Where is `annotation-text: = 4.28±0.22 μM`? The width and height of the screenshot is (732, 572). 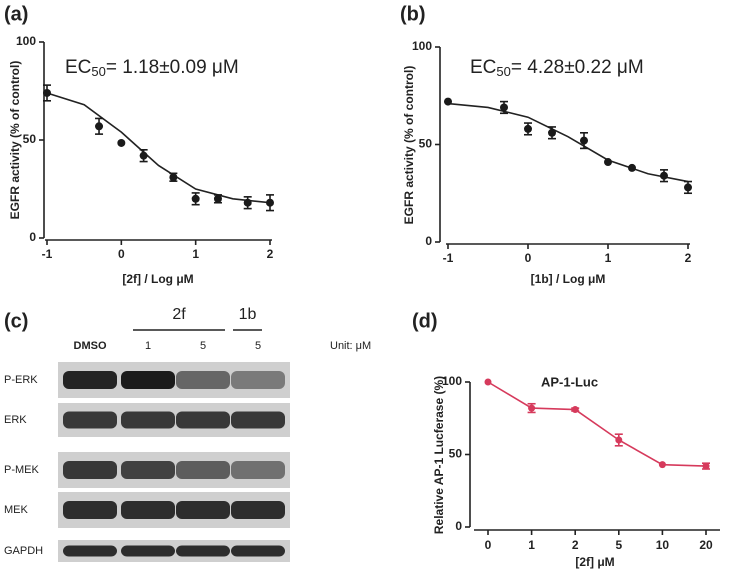 annotation-text: = 4.28±0.22 μM is located at coordinates (577, 67).